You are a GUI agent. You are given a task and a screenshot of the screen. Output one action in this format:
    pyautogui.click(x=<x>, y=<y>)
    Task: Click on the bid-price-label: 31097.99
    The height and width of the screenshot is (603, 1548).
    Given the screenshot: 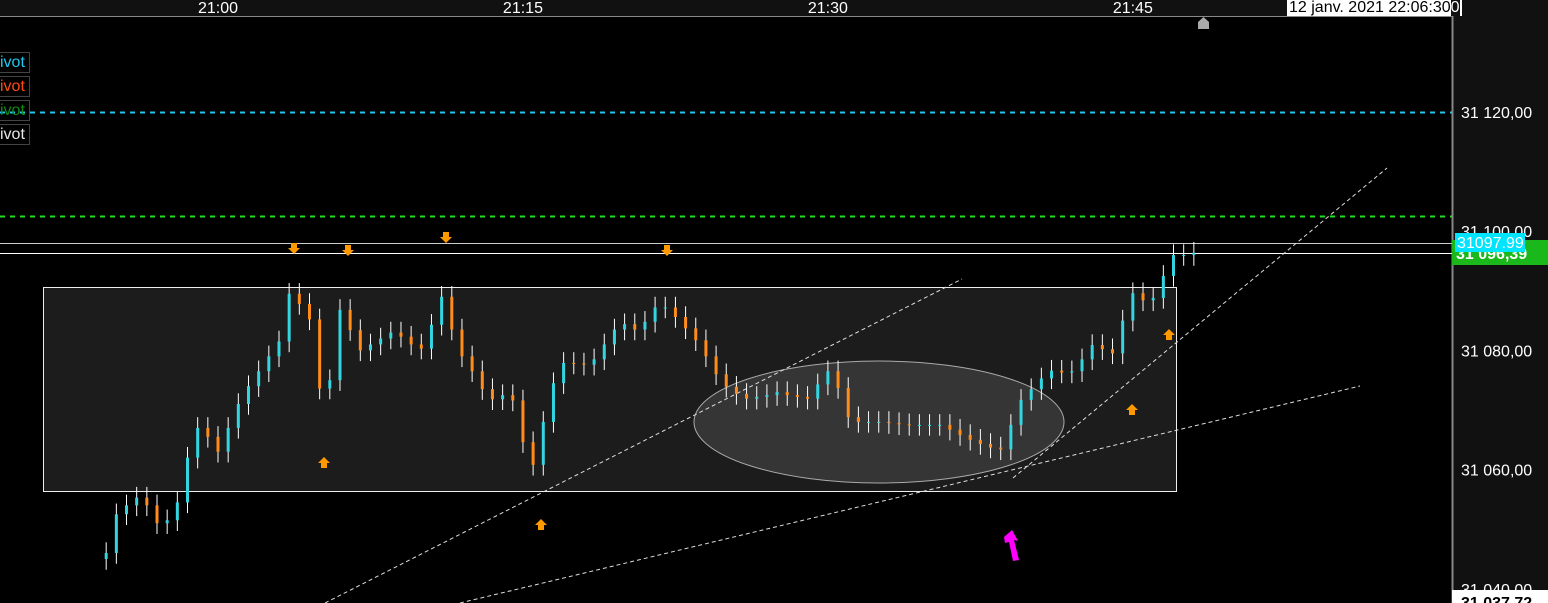 What is the action you would take?
    pyautogui.click(x=1490, y=243)
    